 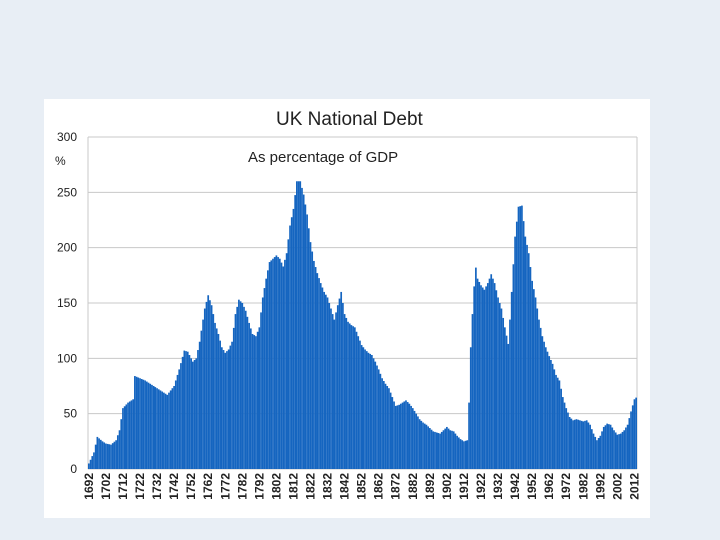 I want to click on bar-1998, so click(x=610, y=446).